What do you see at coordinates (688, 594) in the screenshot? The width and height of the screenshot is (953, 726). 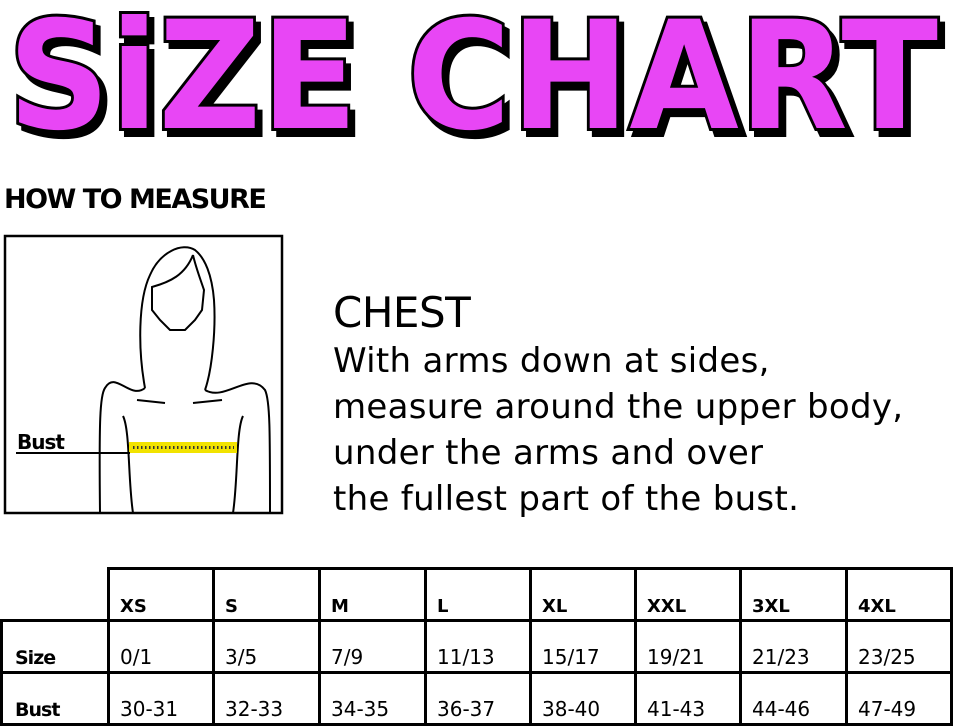 I see `column-header: XXL` at bounding box center [688, 594].